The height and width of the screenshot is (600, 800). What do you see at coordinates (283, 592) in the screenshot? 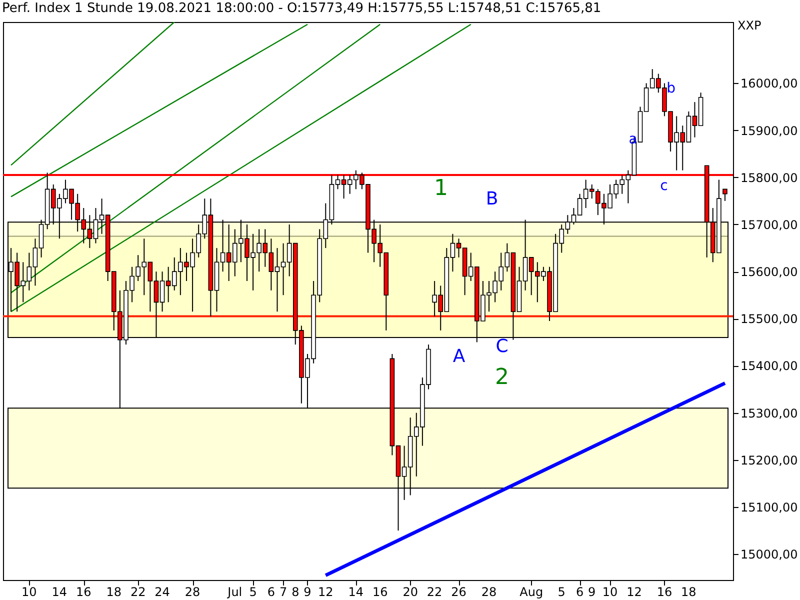
I see `x-tick-label: 7` at bounding box center [283, 592].